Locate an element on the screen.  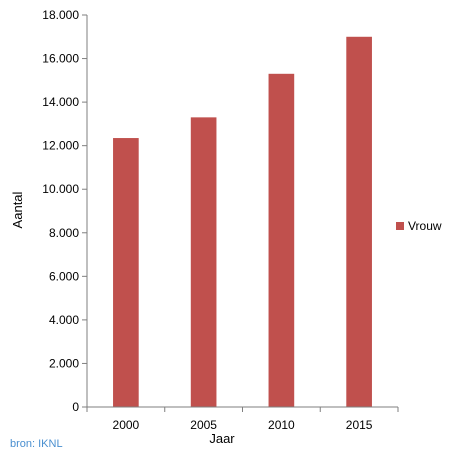
x-tick-label: 2010 is located at coordinates (281, 425).